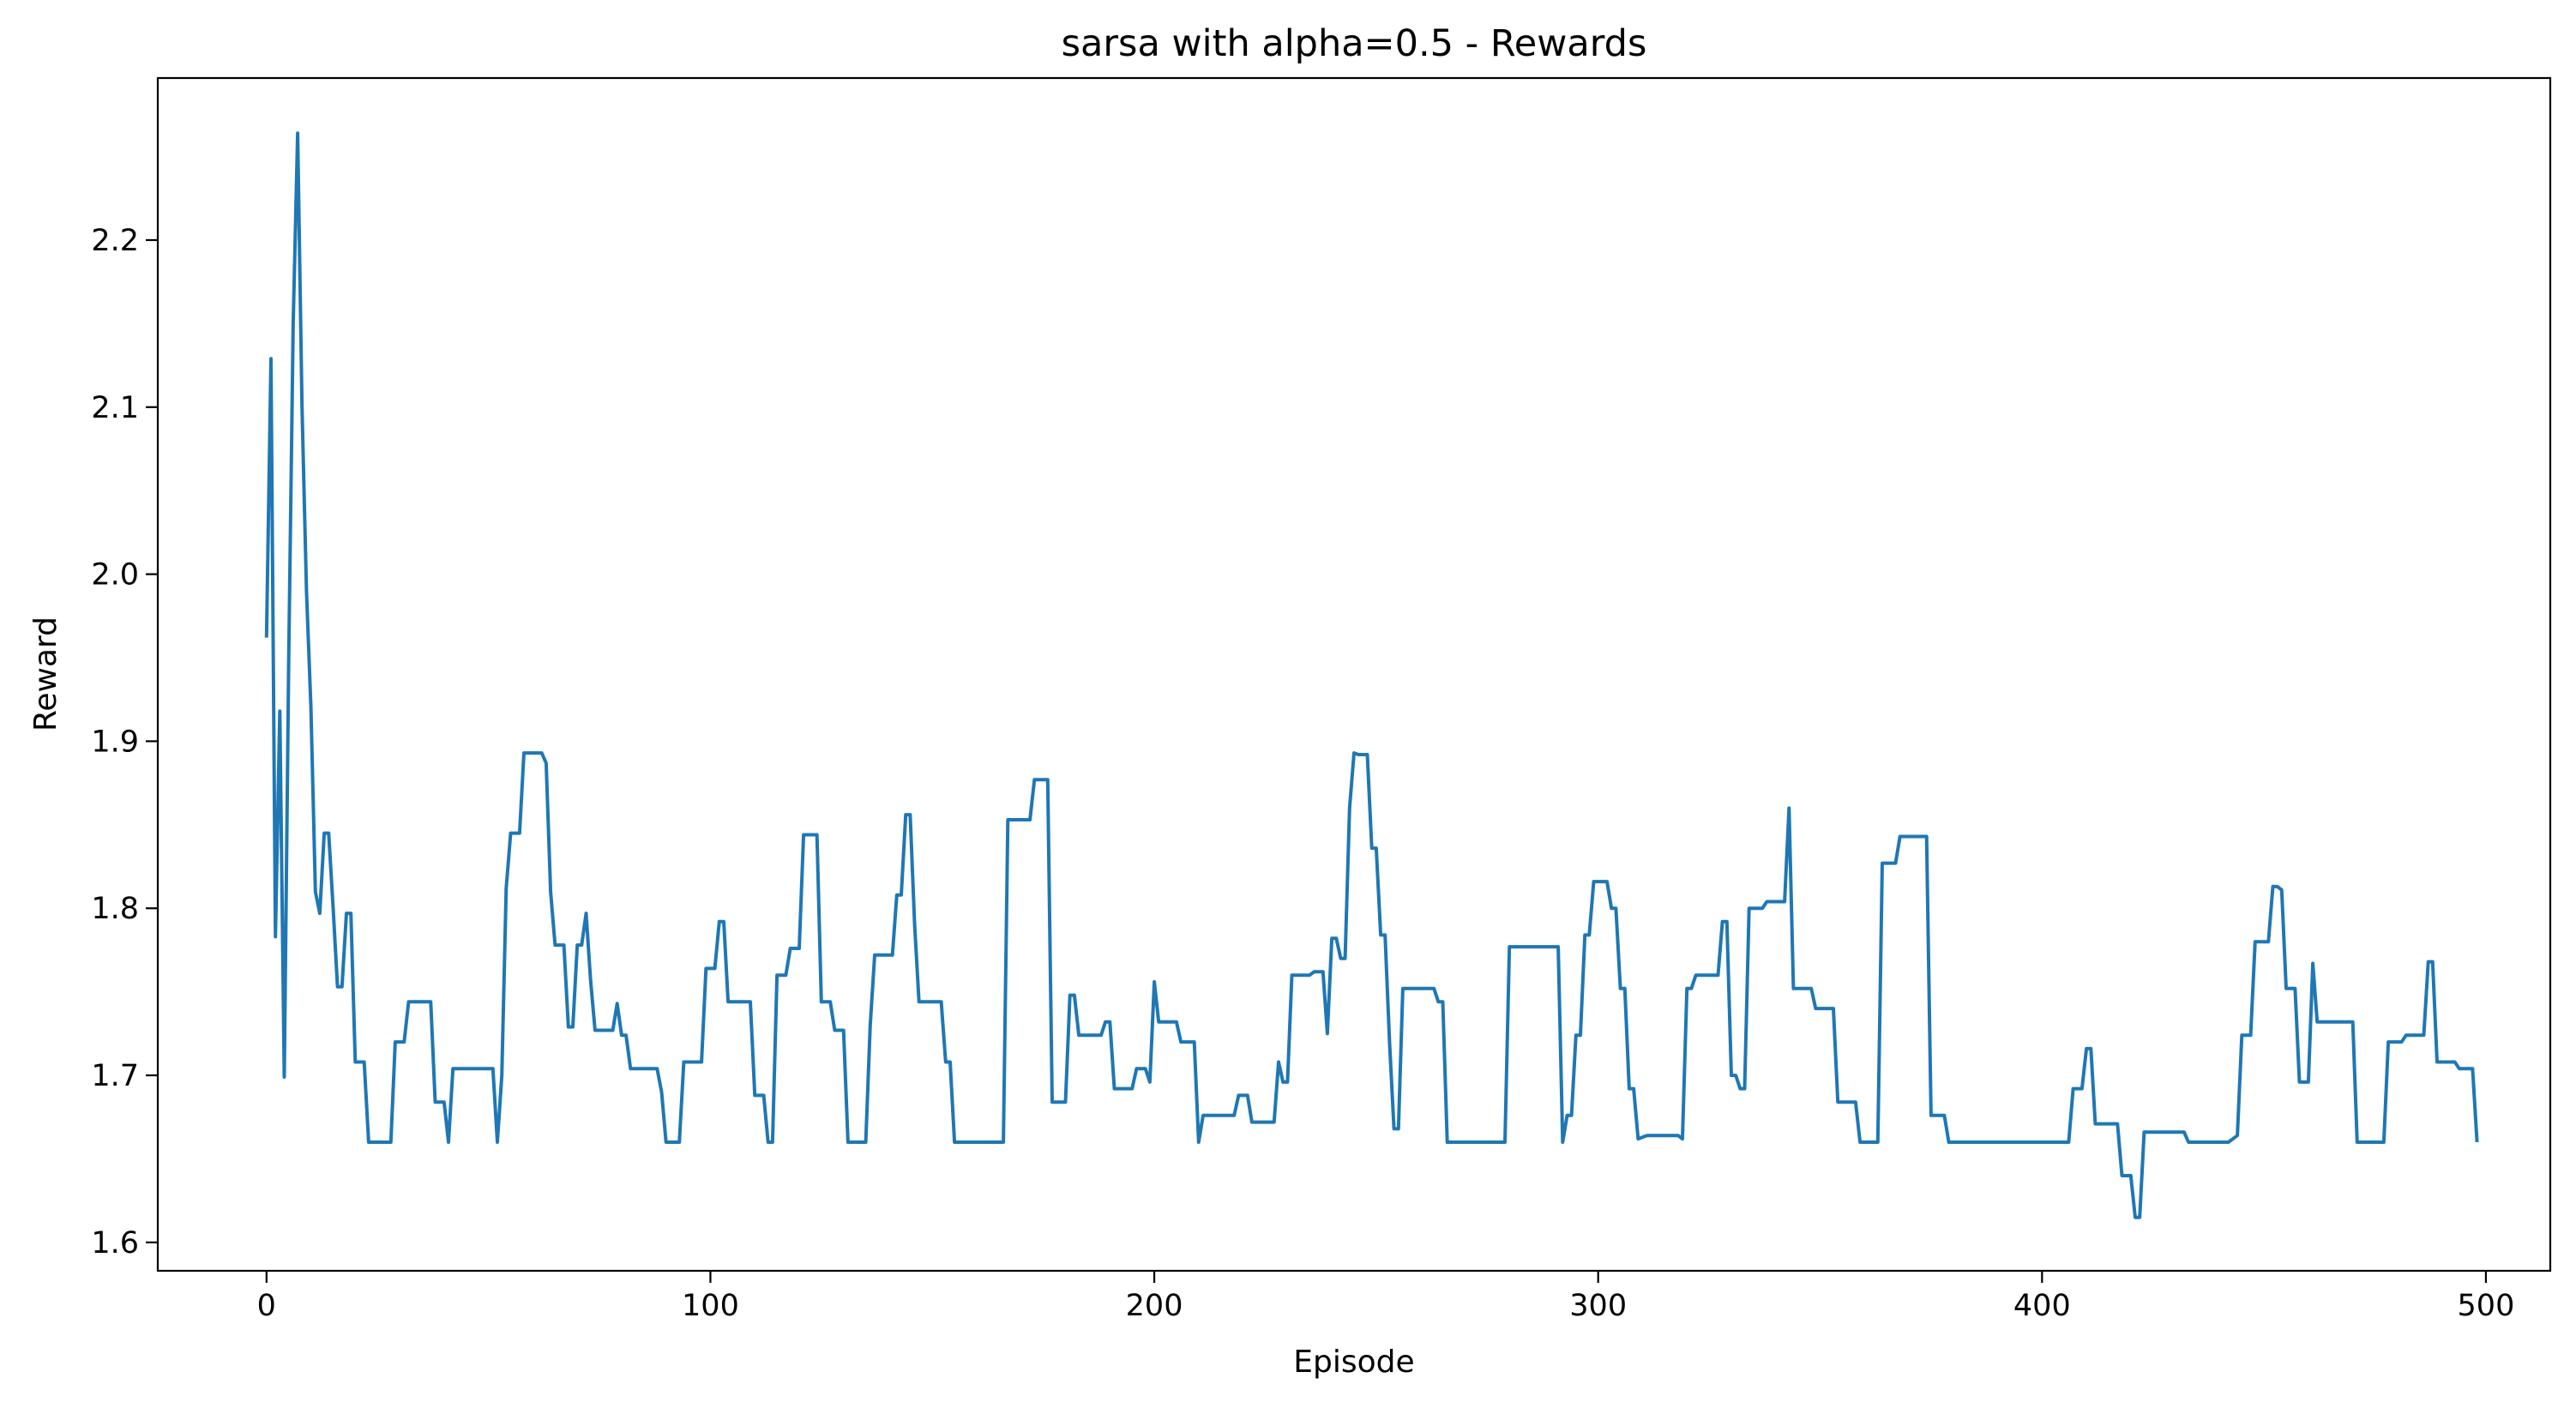  Describe the element at coordinates (115, 742) in the screenshot. I see `y-tick-label: 1.9` at that location.